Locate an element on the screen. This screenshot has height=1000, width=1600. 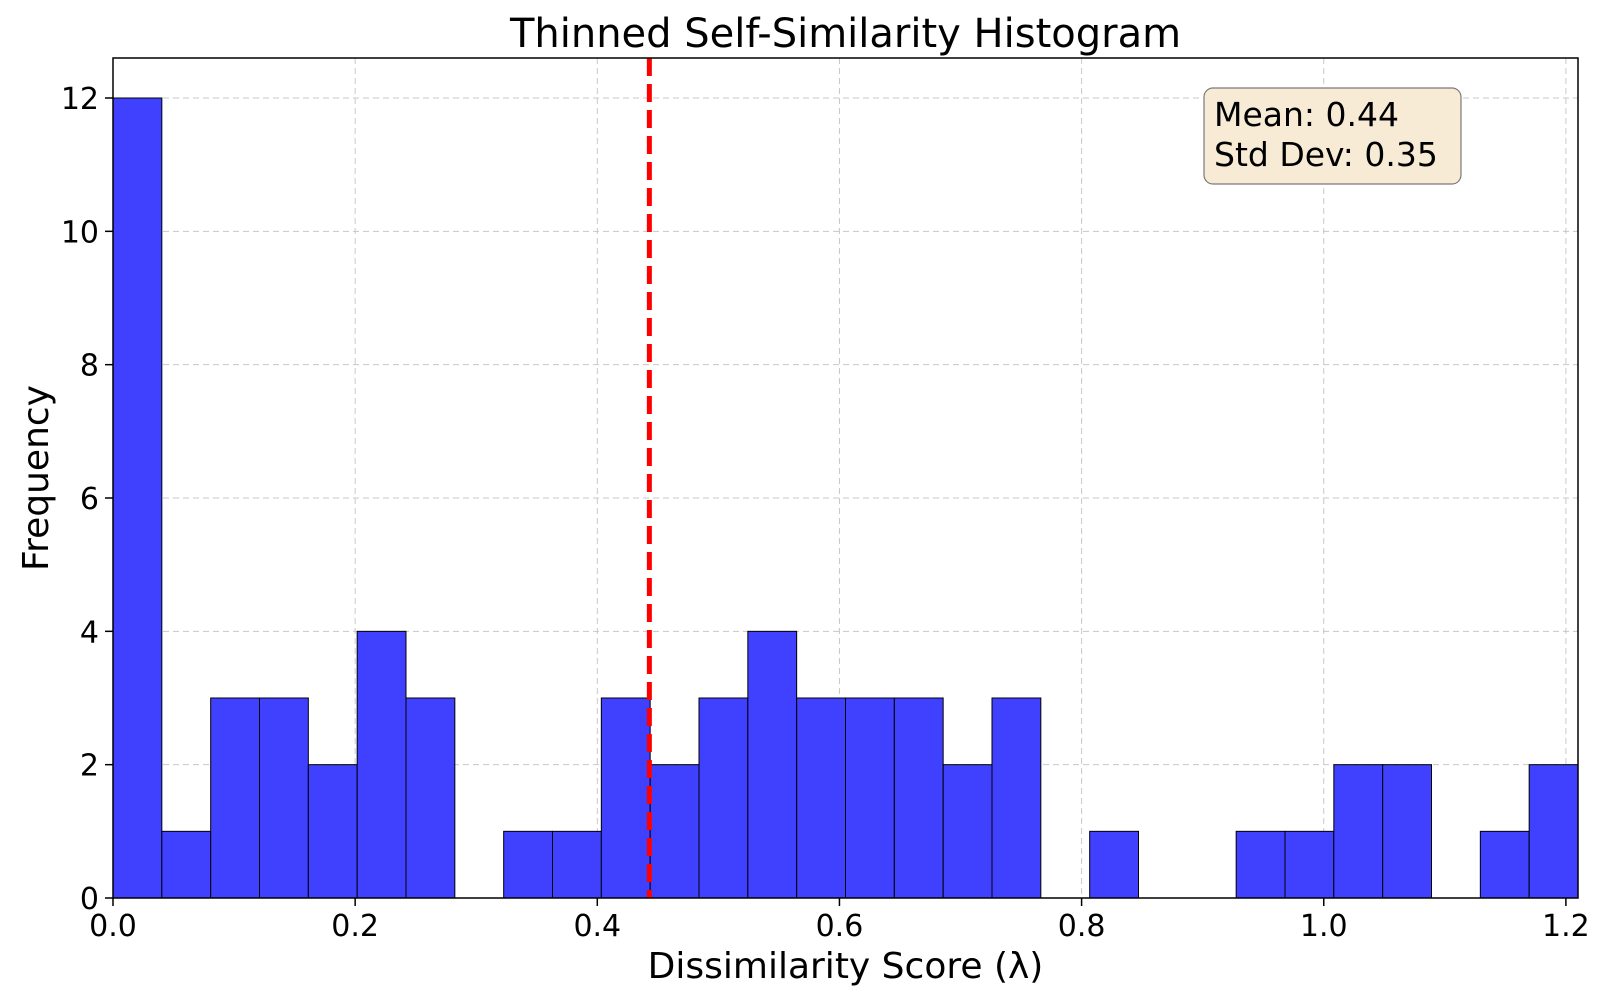
stats-std-text: Std Dev: 0.35 is located at coordinates (1326, 154).